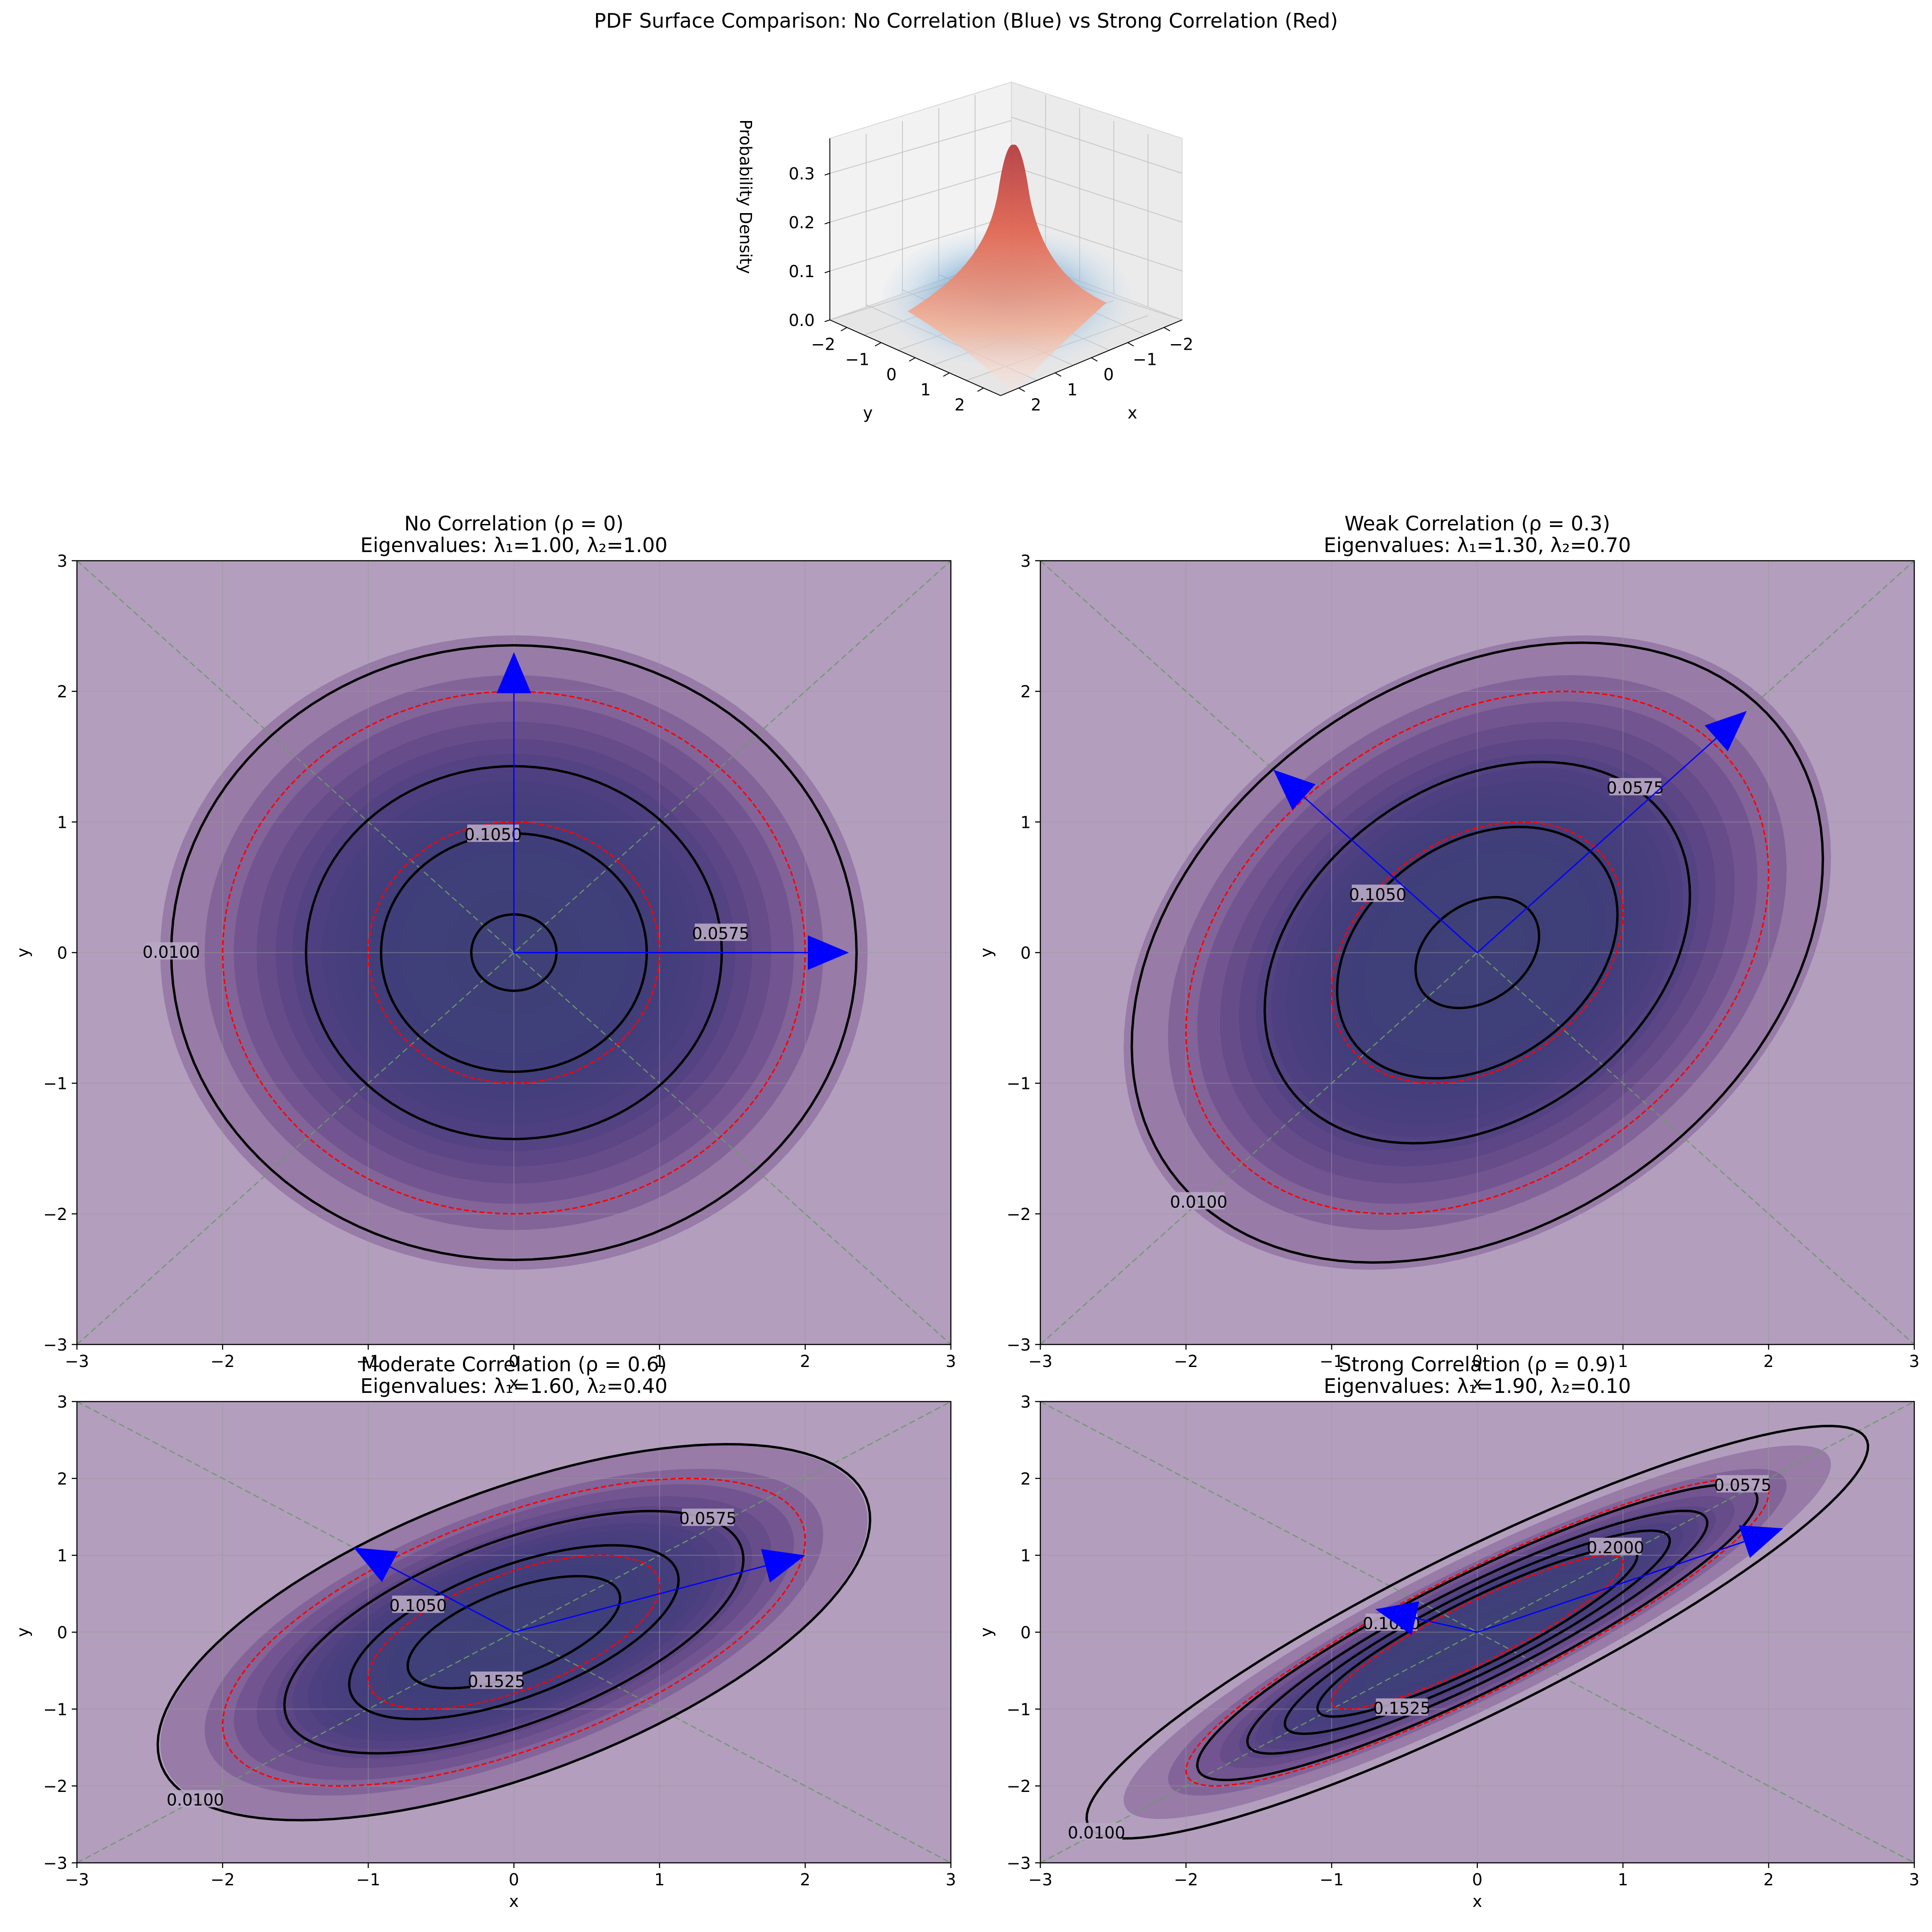 The image size is (1932, 1932). Describe the element at coordinates (1025, 822) in the screenshot. I see `y-tick-label: 1` at that location.